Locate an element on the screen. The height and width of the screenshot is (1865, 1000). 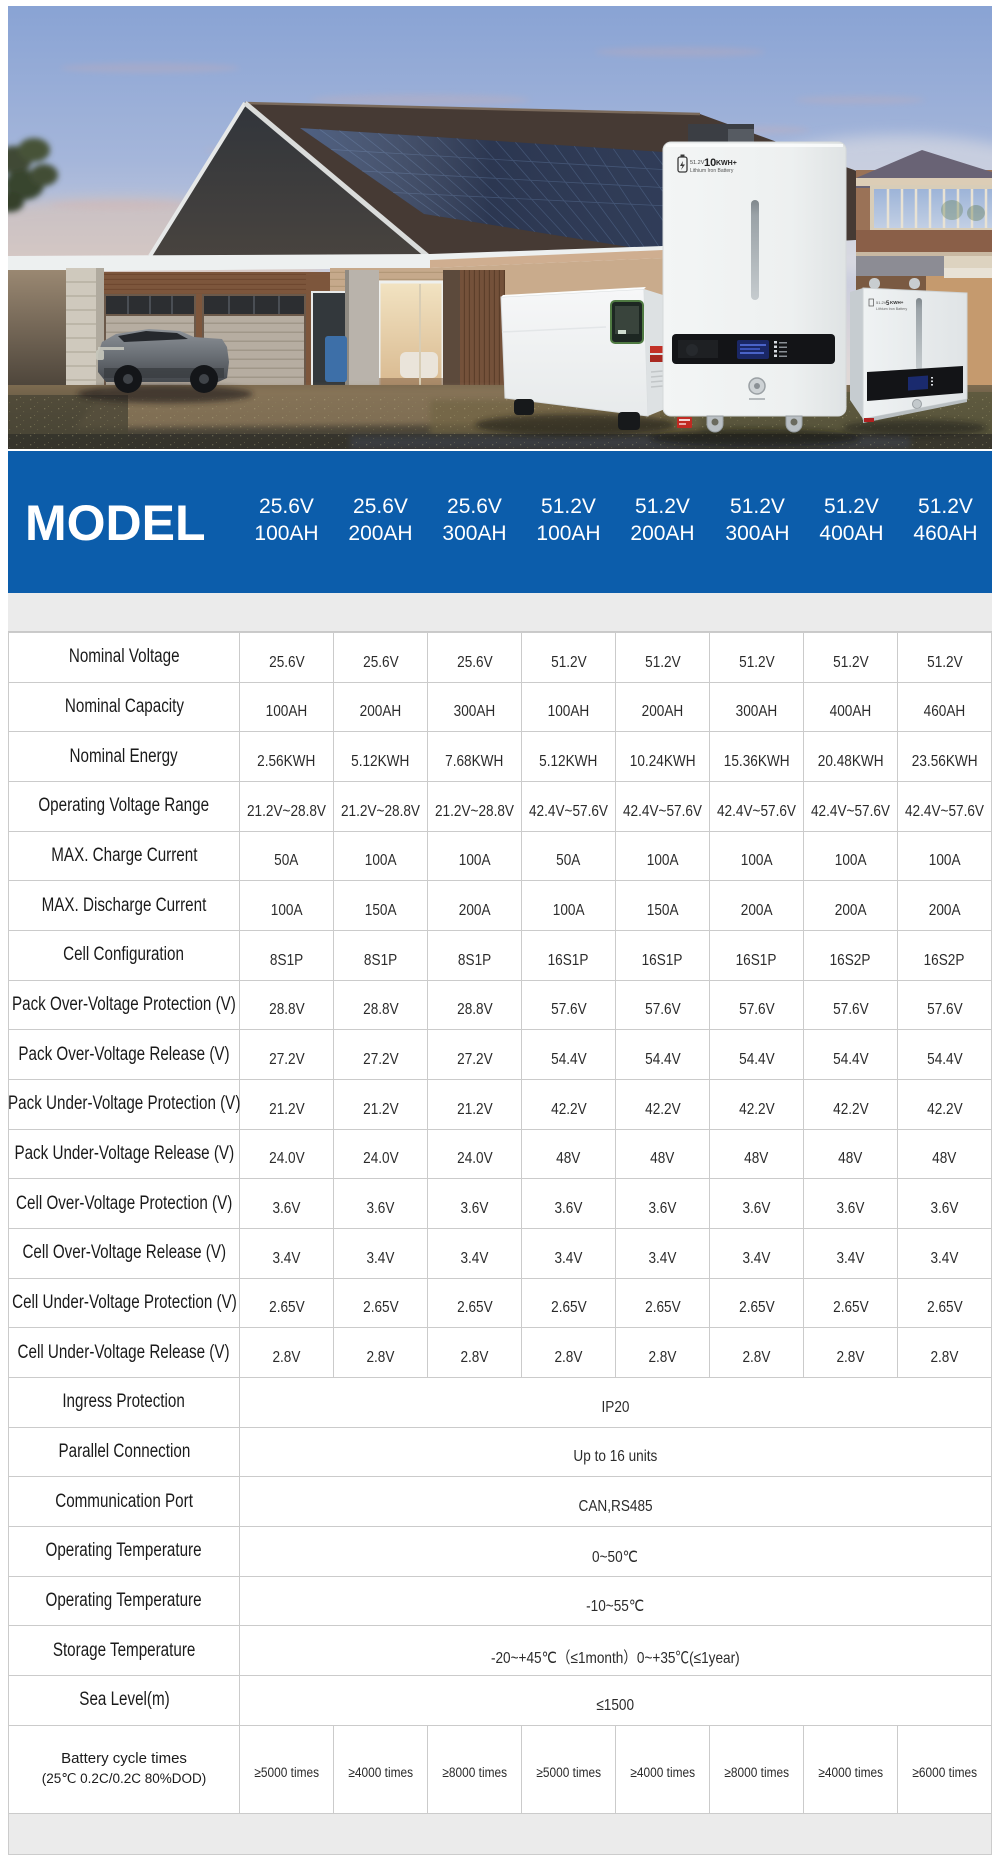
svg-text: 5 is located at coordinates (888, 304).